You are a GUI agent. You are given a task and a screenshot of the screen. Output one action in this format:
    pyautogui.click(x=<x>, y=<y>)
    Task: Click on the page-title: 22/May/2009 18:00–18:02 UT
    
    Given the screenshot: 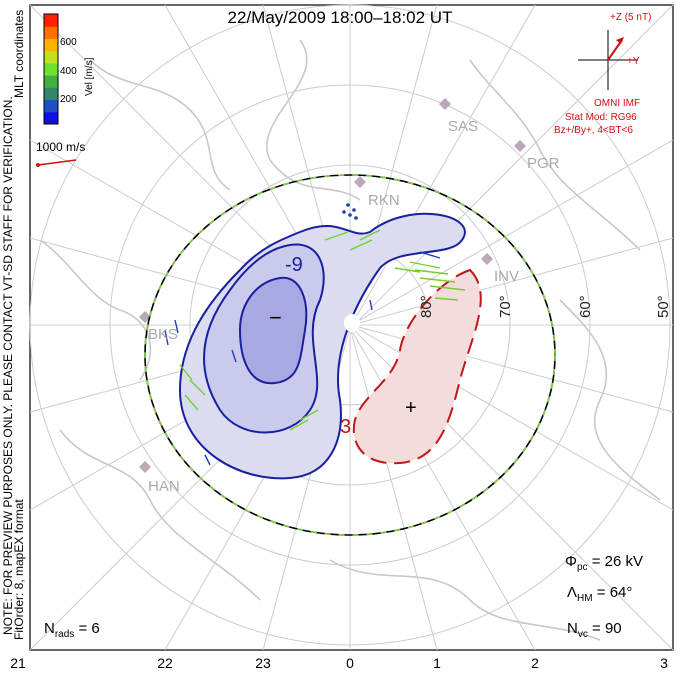 What is the action you would take?
    pyautogui.click(x=340, y=17)
    